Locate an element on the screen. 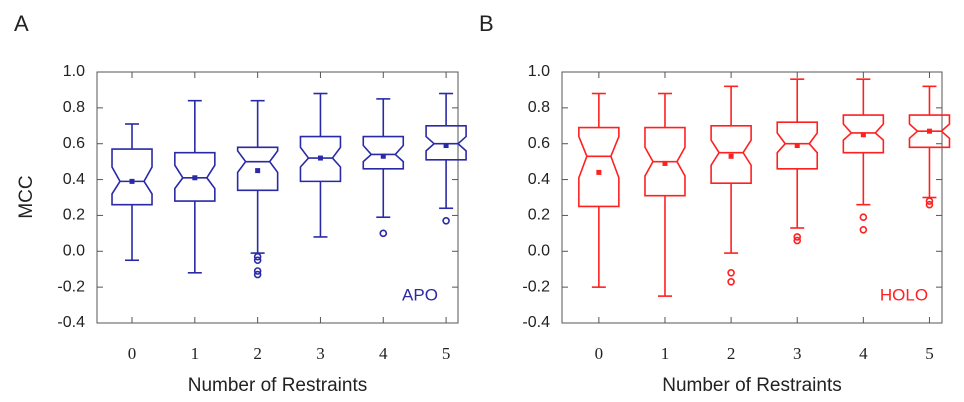  annotation: HOLO is located at coordinates (904, 294).